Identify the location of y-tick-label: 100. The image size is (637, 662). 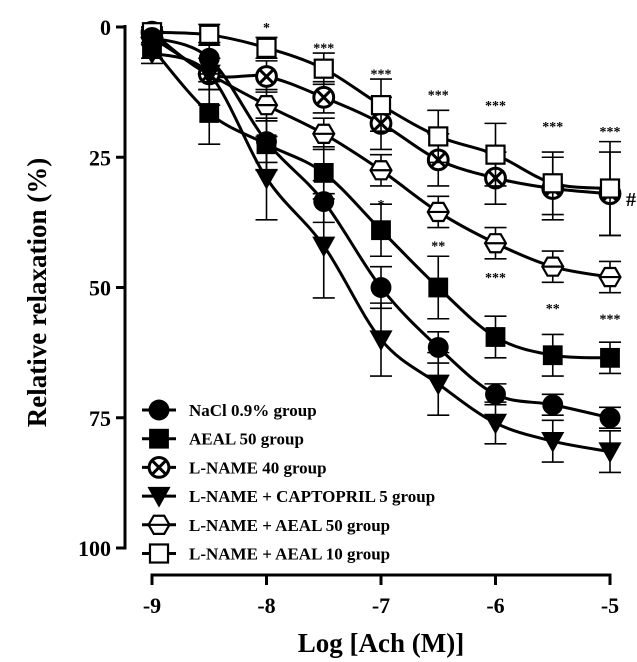
(94, 548).